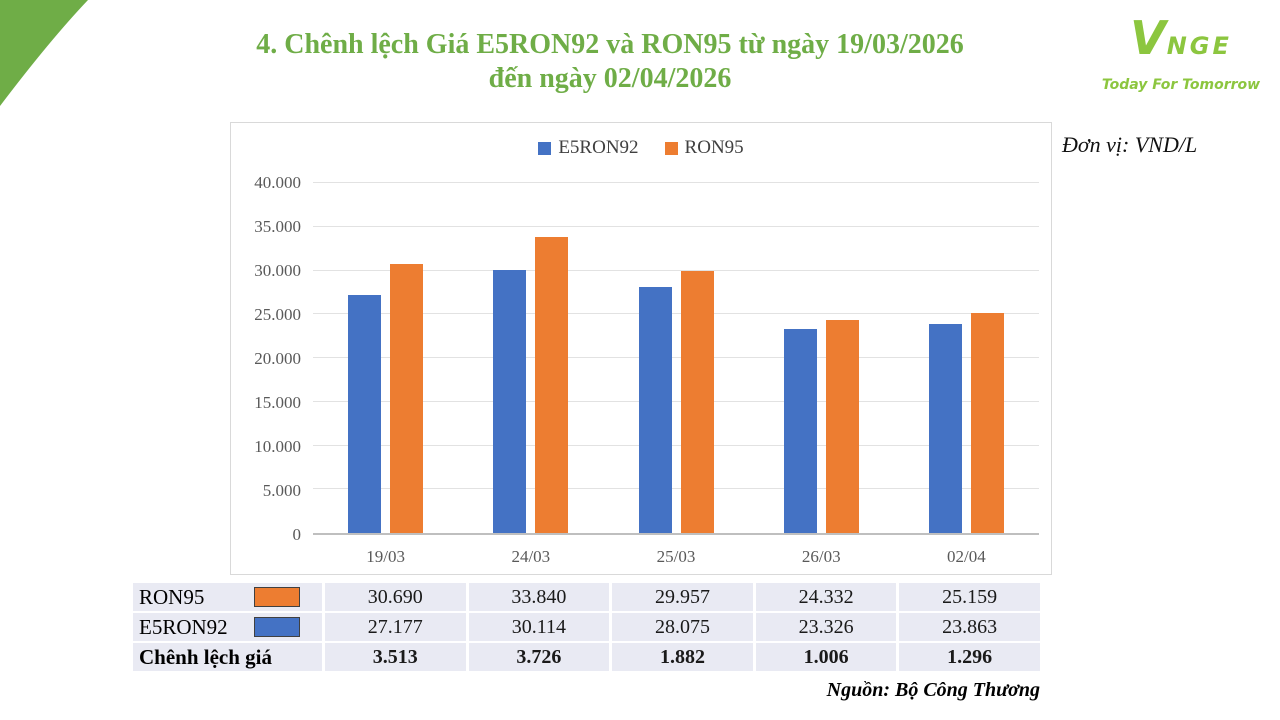 This screenshot has height=720, width=1280. Describe the element at coordinates (277, 402) in the screenshot. I see `y-tick-label: 15.000` at that location.